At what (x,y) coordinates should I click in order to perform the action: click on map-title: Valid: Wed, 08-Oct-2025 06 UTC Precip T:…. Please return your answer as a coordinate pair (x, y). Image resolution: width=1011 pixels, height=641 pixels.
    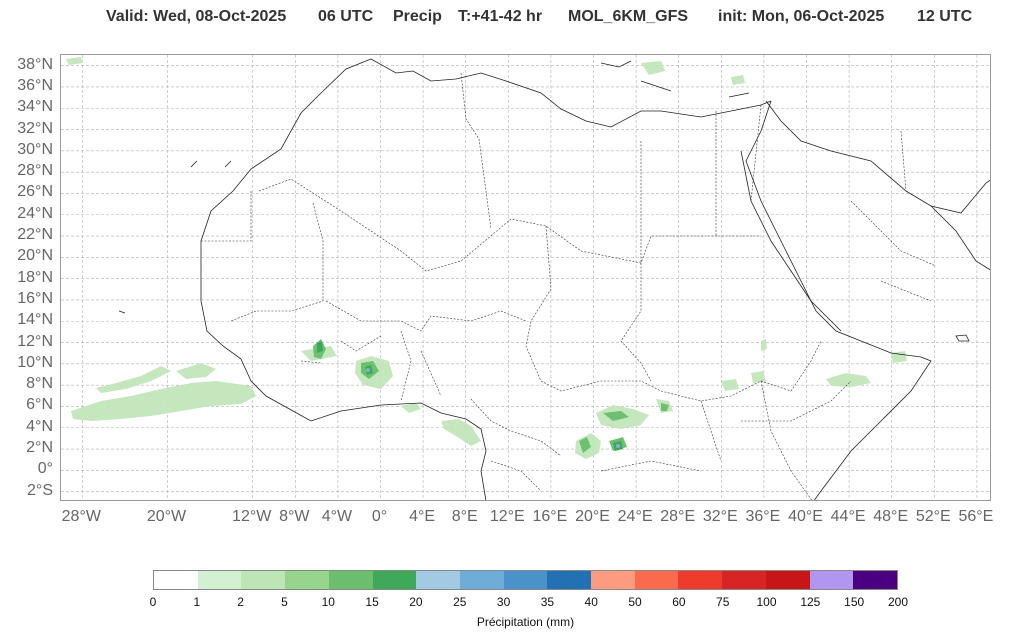
    Looking at the image, I should click on (505, 18).